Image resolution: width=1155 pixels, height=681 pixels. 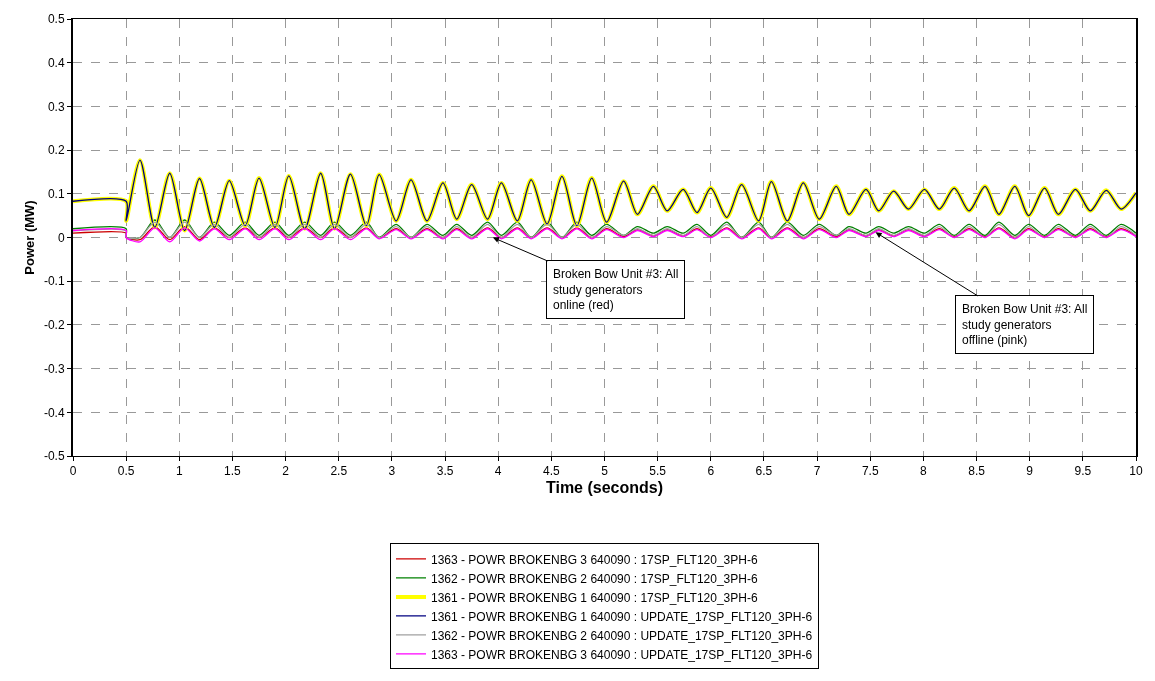 I want to click on x-tick-label: 5, so click(x=605, y=471).